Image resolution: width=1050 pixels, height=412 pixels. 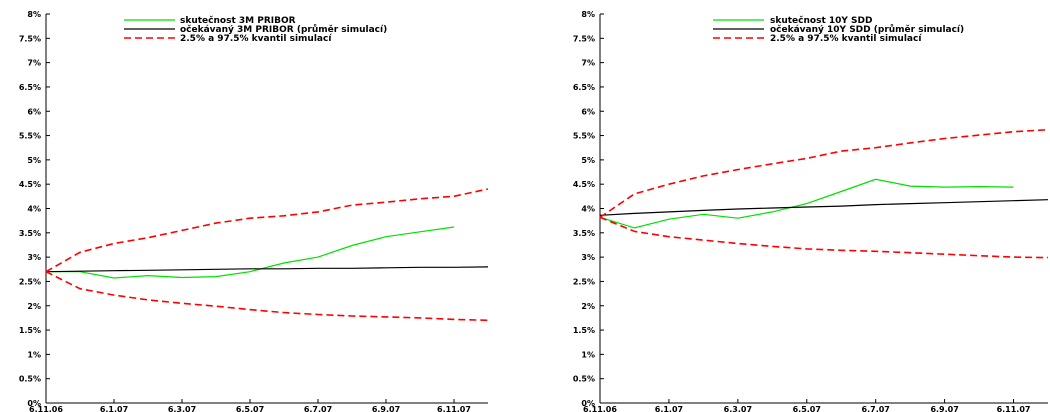 I want to click on legend-label: skutečnost 3M PRIBOR, so click(x=238, y=20).